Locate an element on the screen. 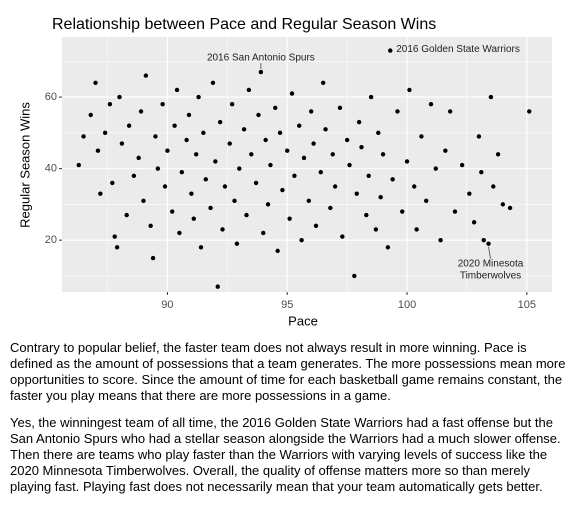  y-tick-label: 20 is located at coordinates (51, 240).